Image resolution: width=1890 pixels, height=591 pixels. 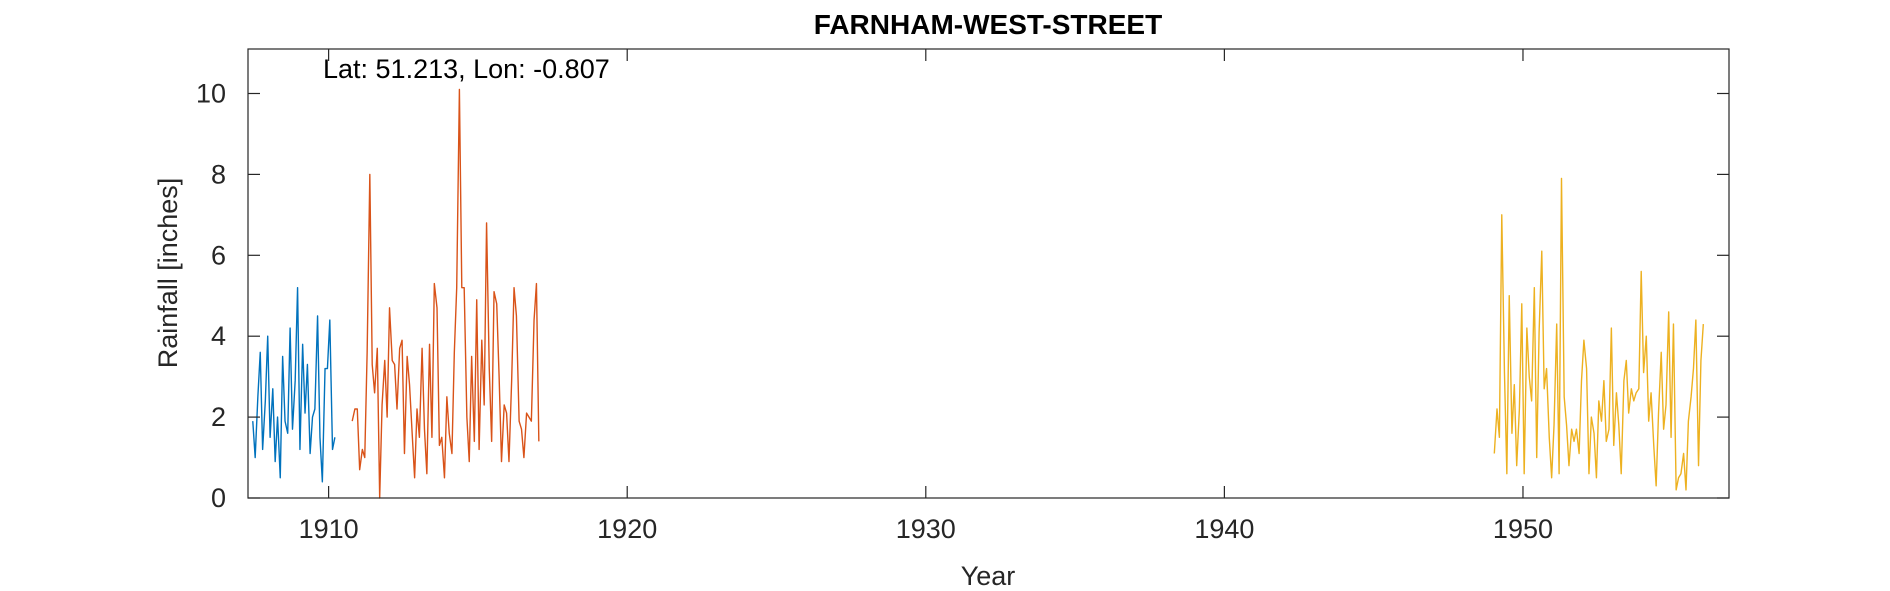 I want to click on x-tick-label-1910: 1910, so click(x=329, y=529).